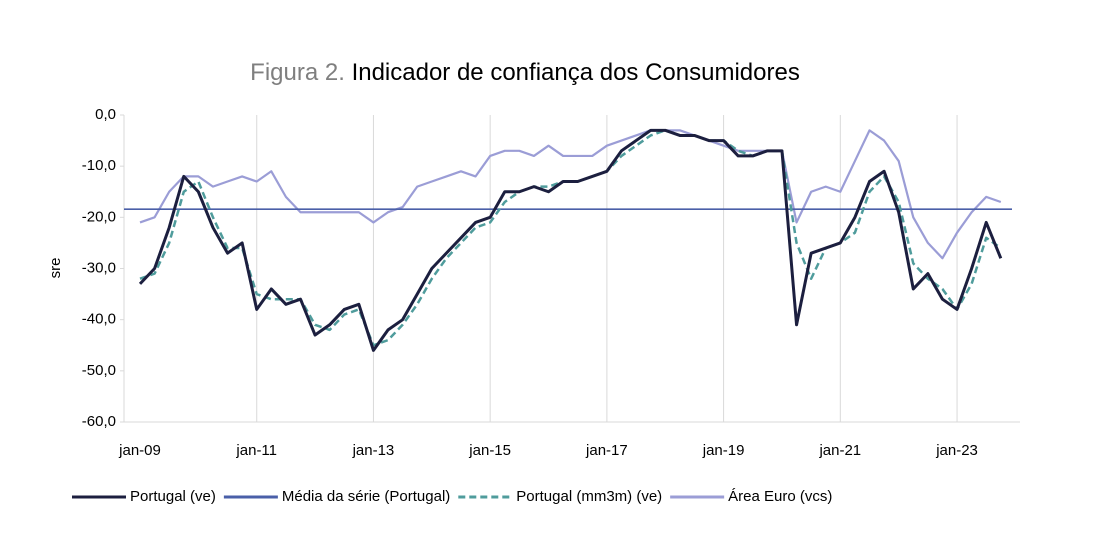  I want to click on legend-label: Portugal (mm3m) (ve), so click(589, 496).